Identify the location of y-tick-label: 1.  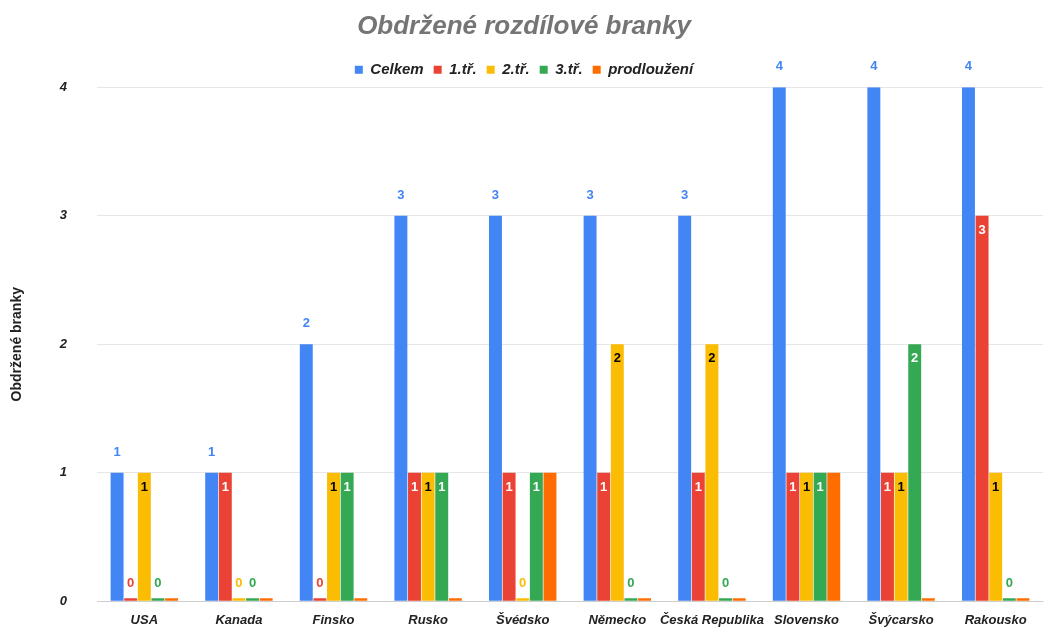
(63, 472).